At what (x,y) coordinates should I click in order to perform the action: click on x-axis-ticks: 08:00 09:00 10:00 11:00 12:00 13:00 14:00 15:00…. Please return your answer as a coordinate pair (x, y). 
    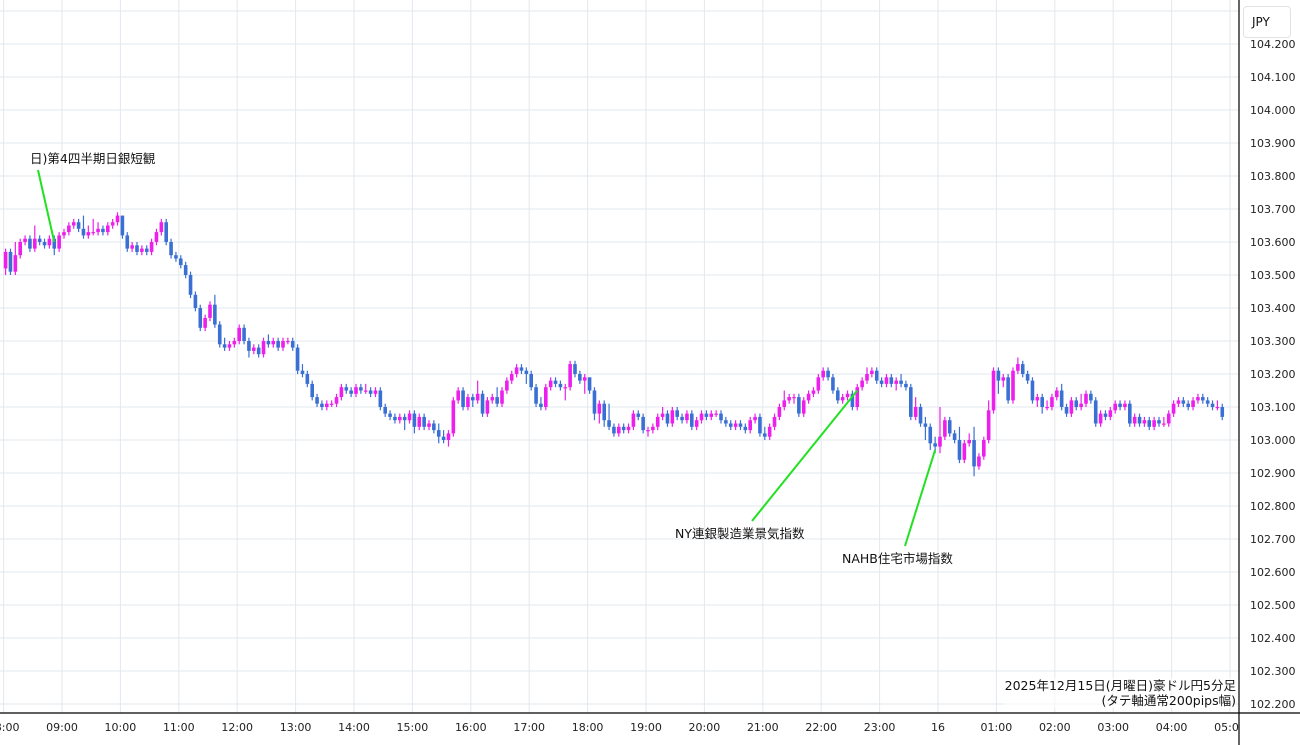
    Looking at the image, I should click on (619, 727).